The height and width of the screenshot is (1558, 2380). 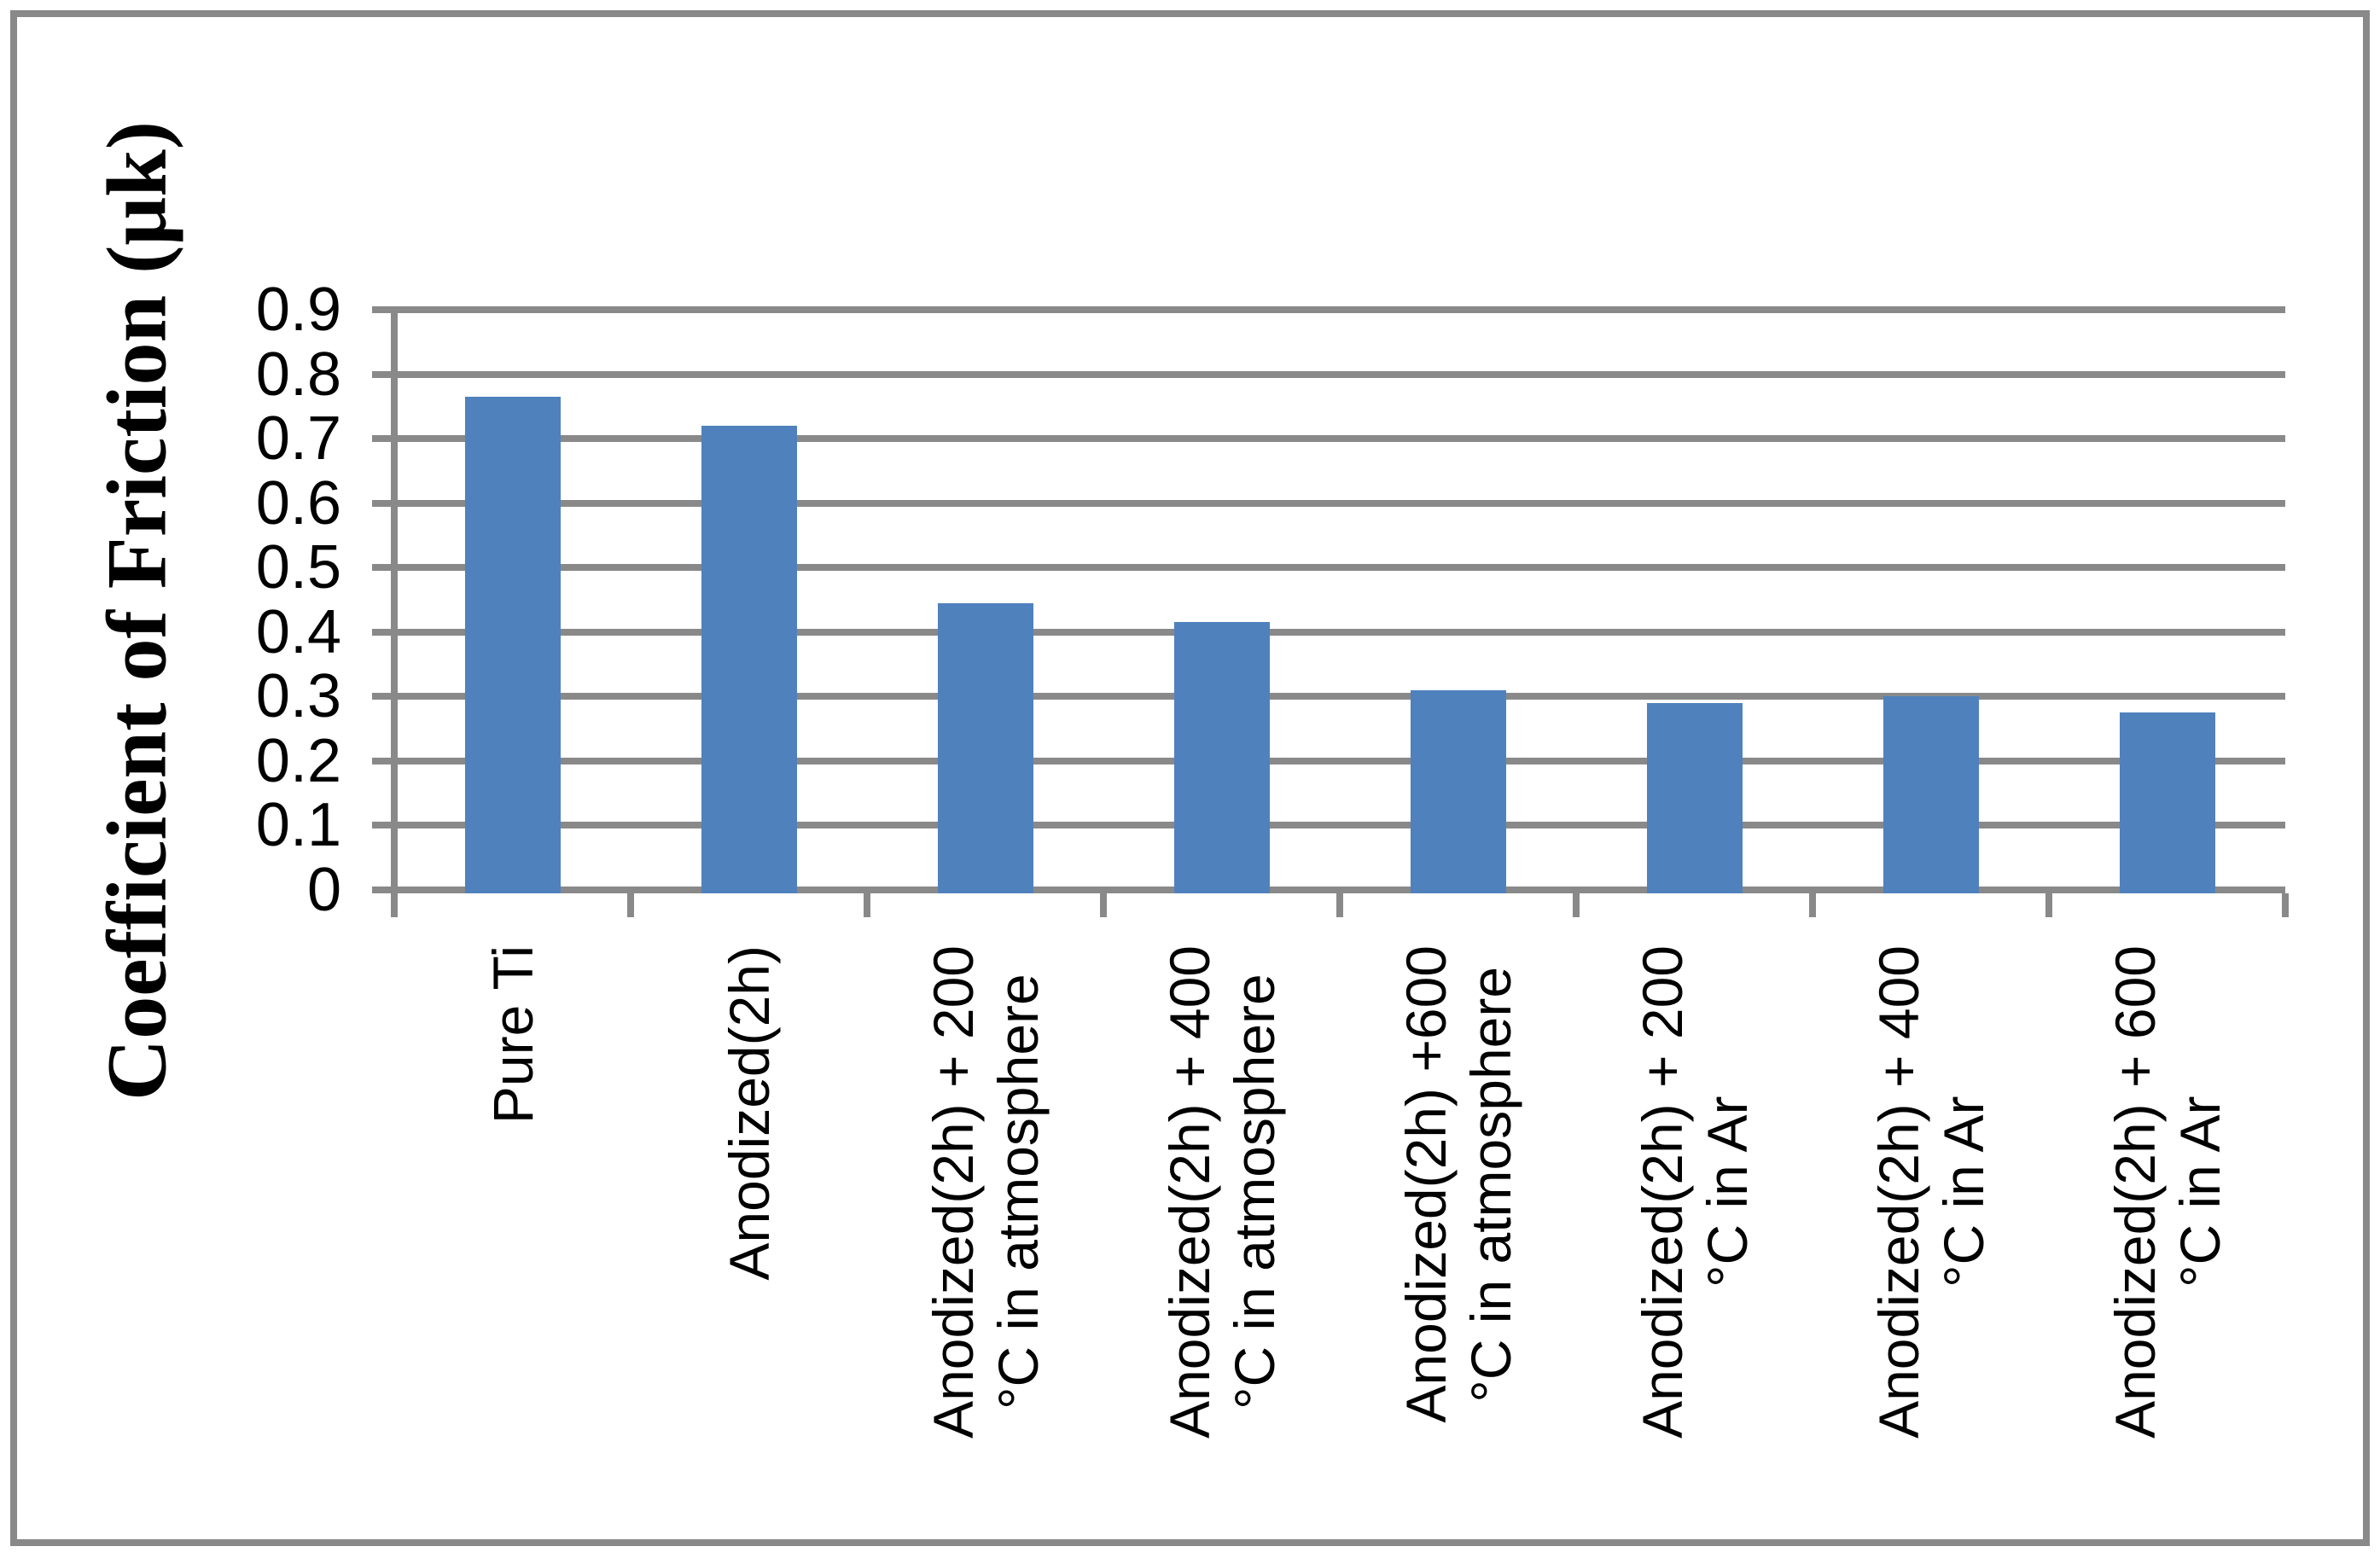 I want to click on y-axis-tick-label: 0.5, so click(x=298, y=567).